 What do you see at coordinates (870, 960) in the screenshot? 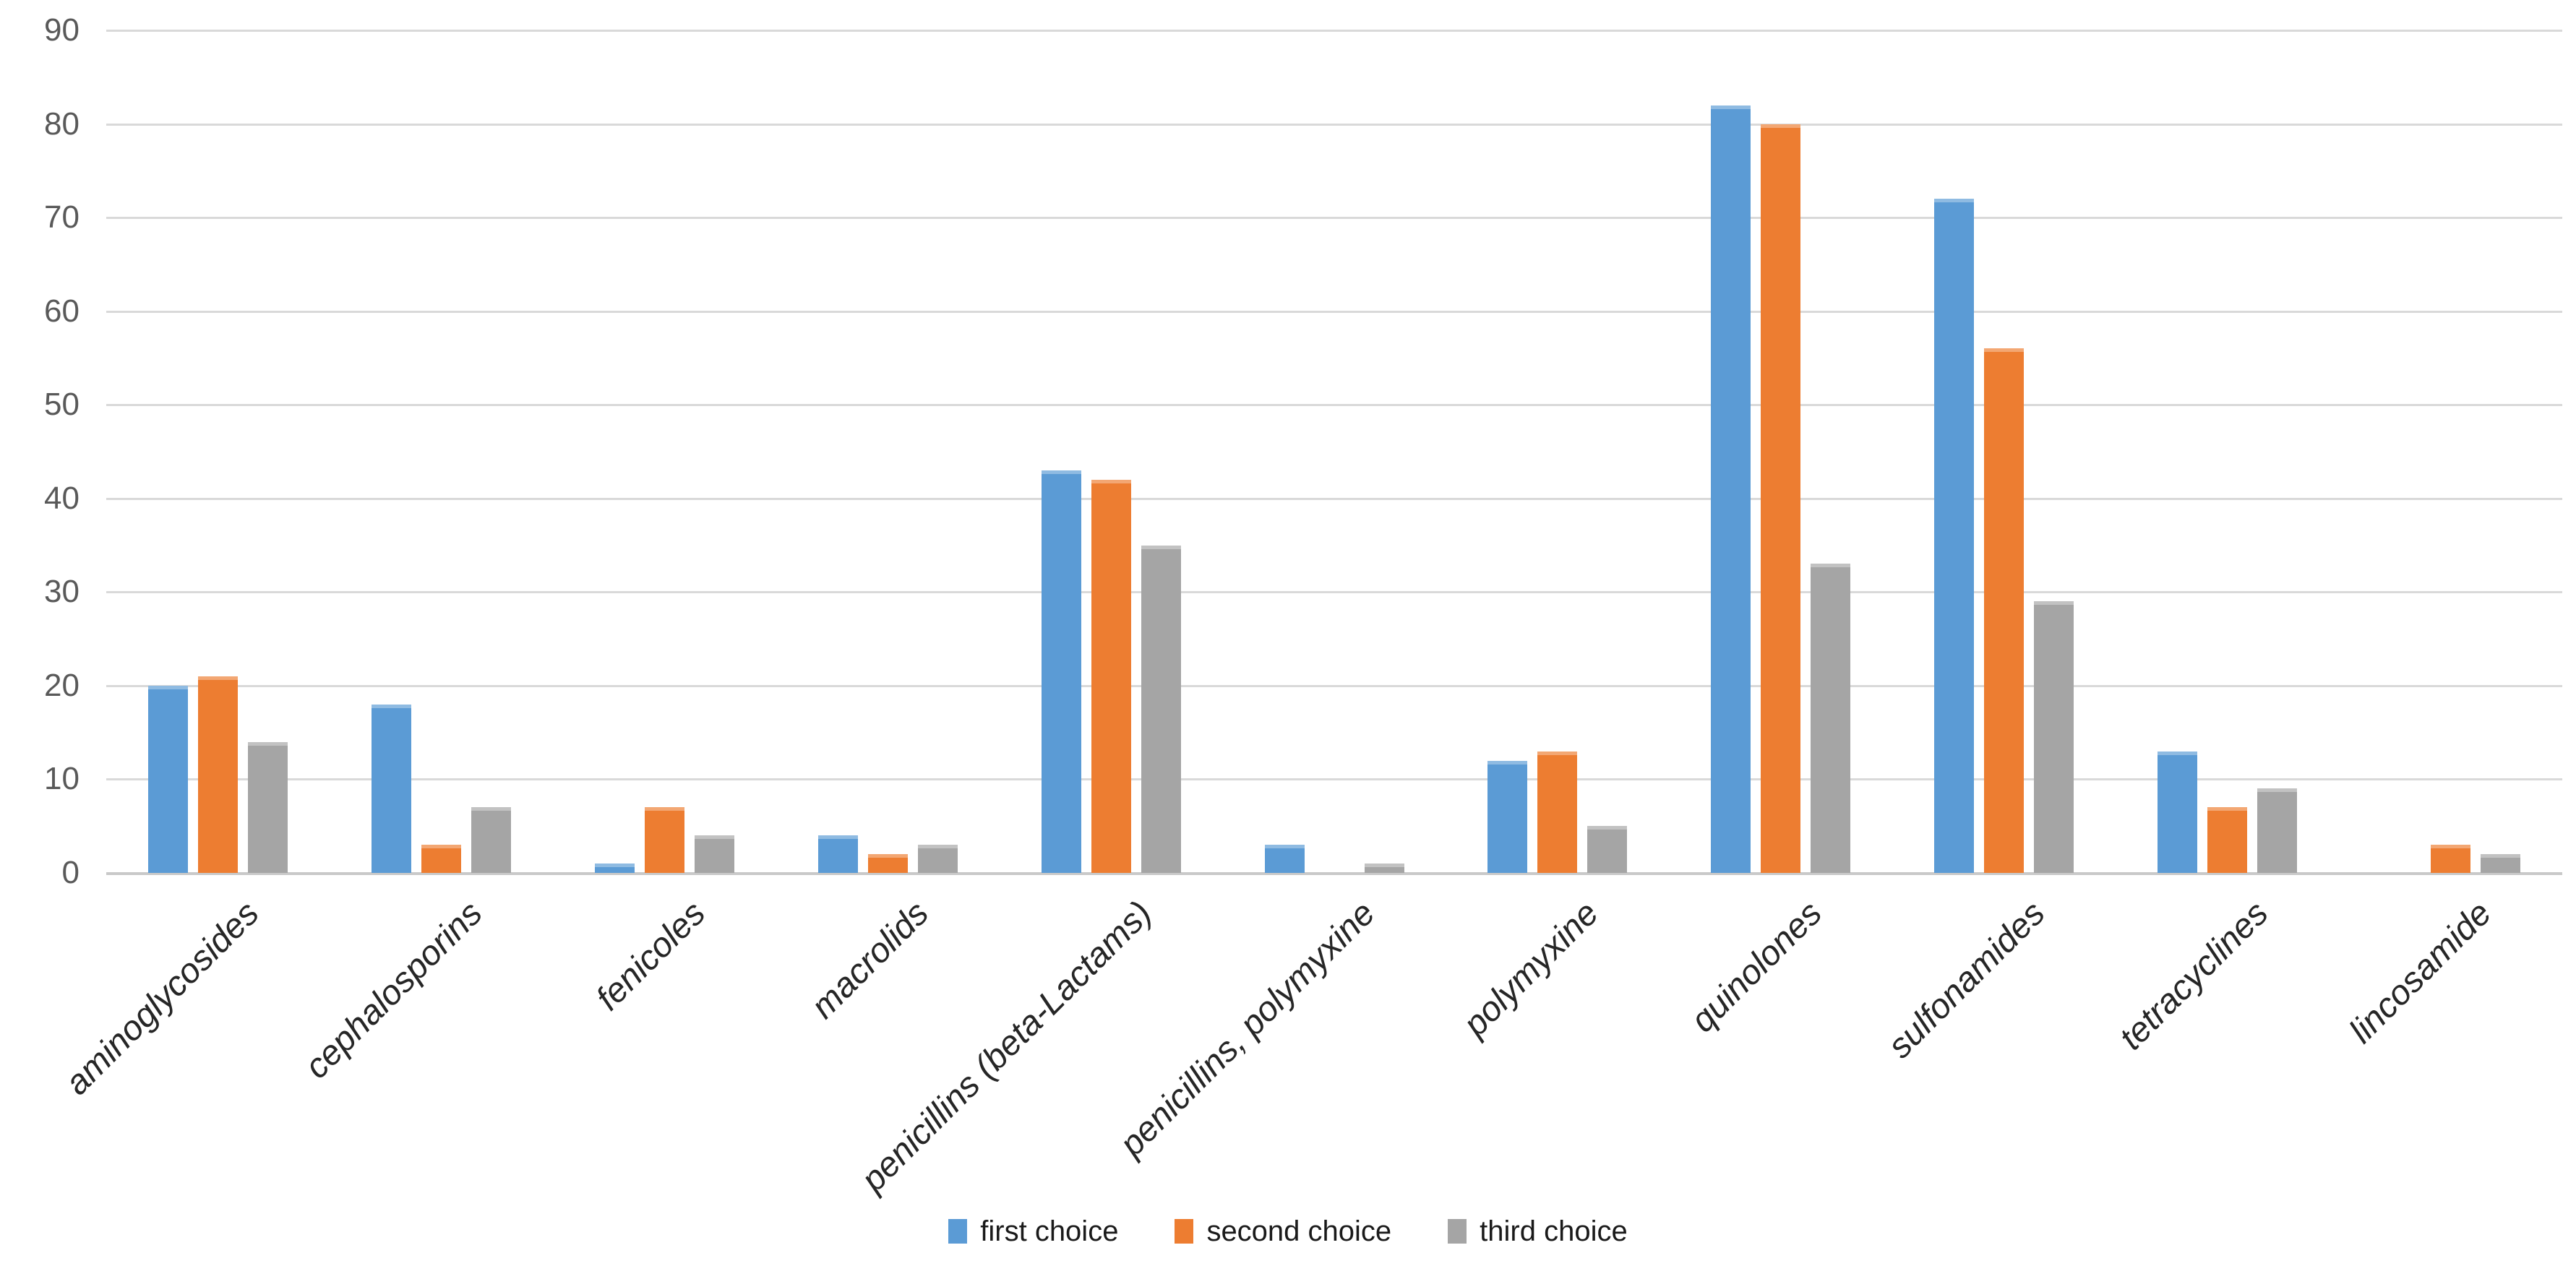
I see `x-axis-label-macrolids: macrolids` at bounding box center [870, 960].